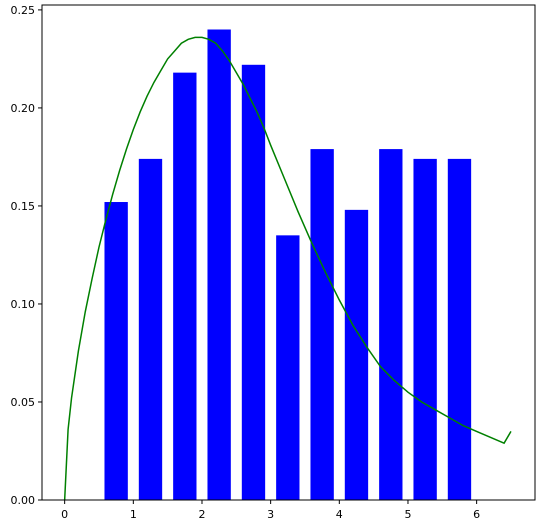  Describe the element at coordinates (26, 255) in the screenshot. I see `y-axis: 0.00 0.05 0.10 0.15 0.20 0.25` at that location.